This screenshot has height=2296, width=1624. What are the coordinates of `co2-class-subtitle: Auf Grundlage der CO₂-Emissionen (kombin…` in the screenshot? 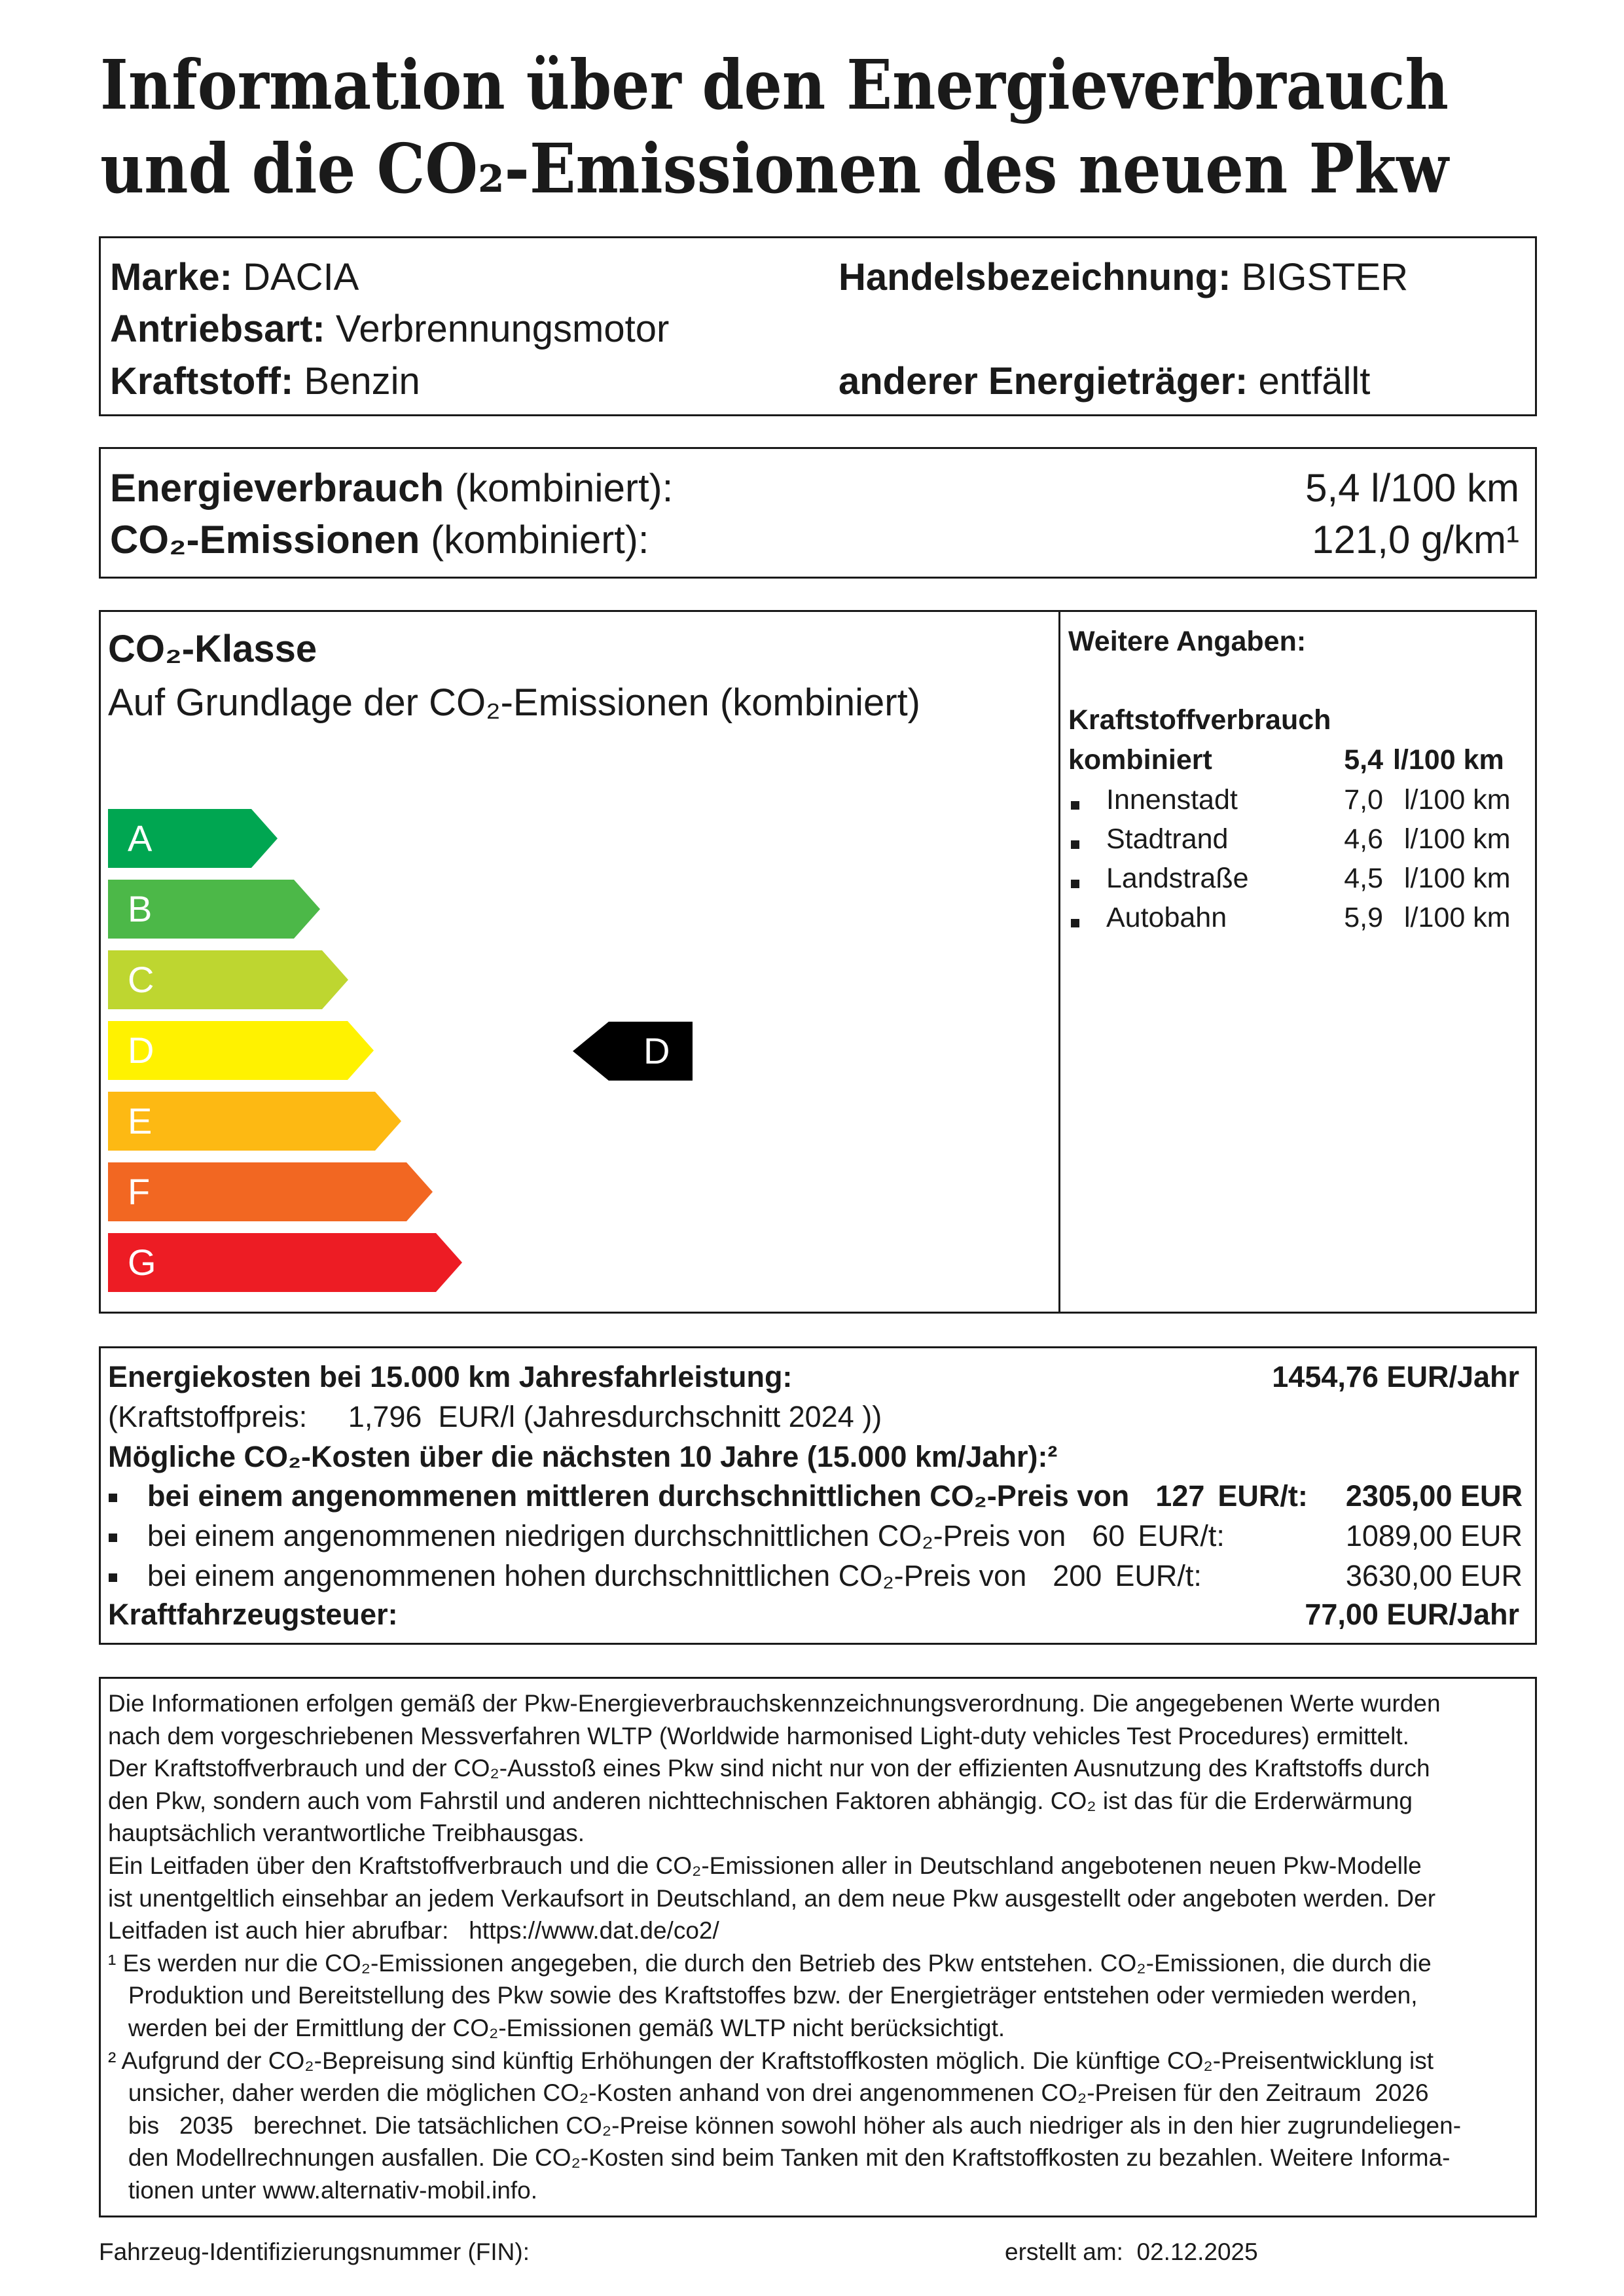 It's located at (514, 702).